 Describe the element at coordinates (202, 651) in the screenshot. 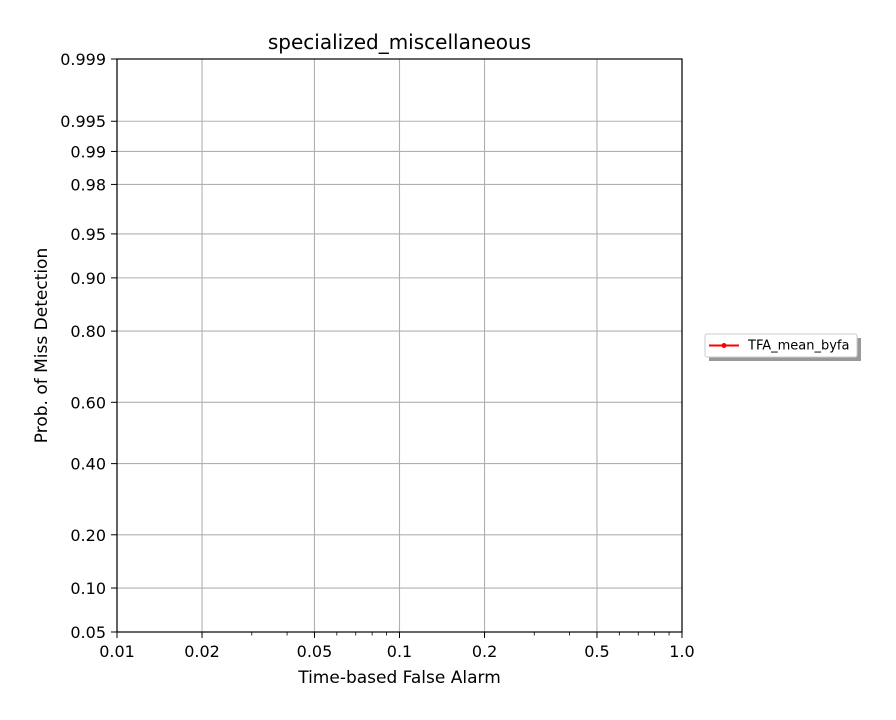

I see `x-tick-label: 0.02` at that location.